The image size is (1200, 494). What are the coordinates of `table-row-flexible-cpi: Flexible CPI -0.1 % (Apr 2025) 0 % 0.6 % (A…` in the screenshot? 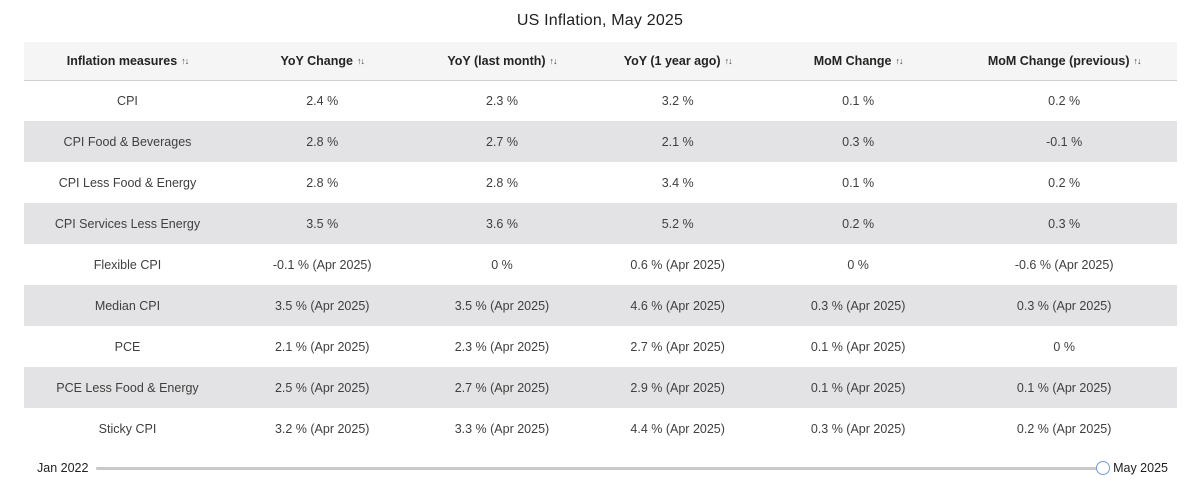 It's located at (600, 264).